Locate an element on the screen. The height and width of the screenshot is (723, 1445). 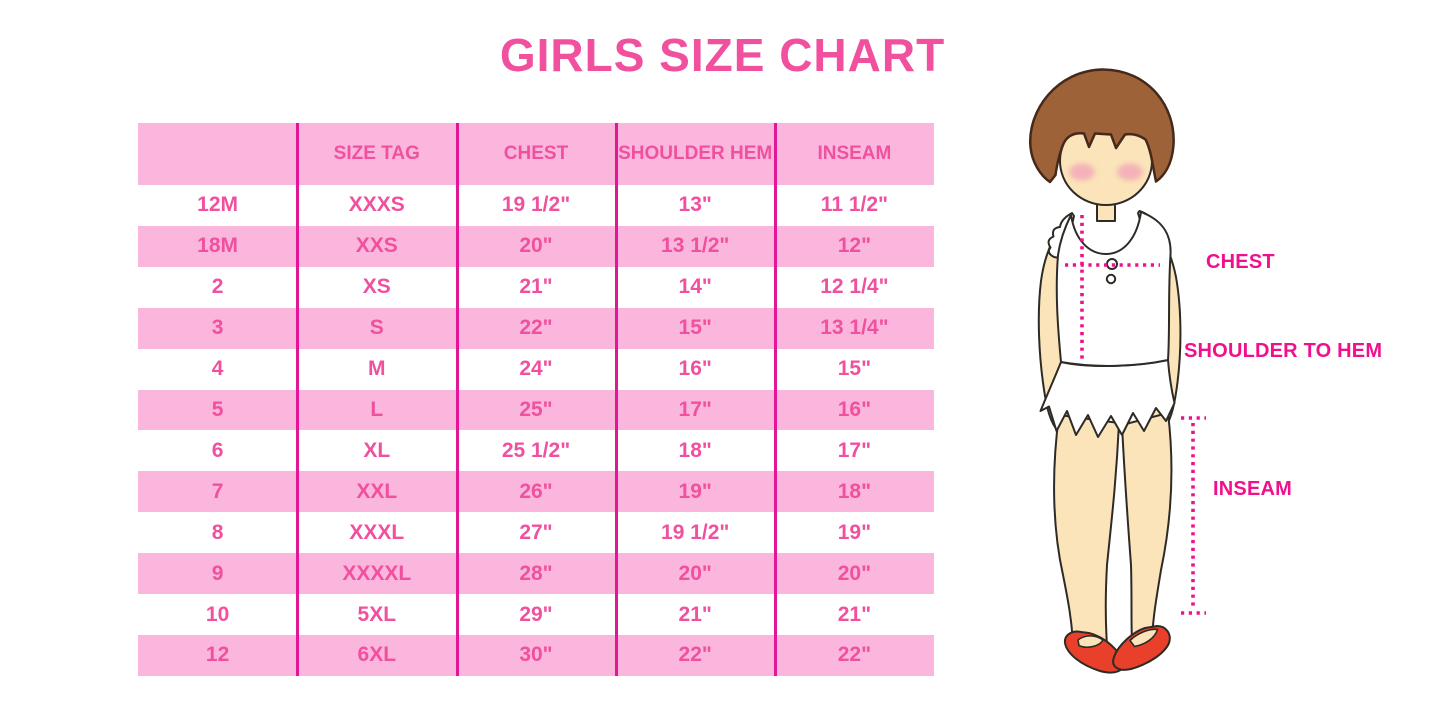
shoulder-to-hem-label: SHOULDER TO HEM is located at coordinates (1283, 351).